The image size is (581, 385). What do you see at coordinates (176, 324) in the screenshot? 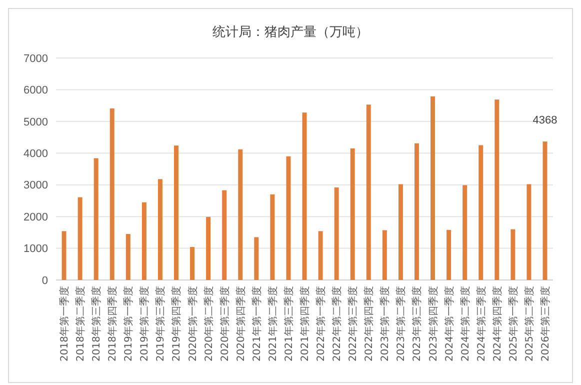
I see `x-tick-label: 2019年第四季度` at bounding box center [176, 324].